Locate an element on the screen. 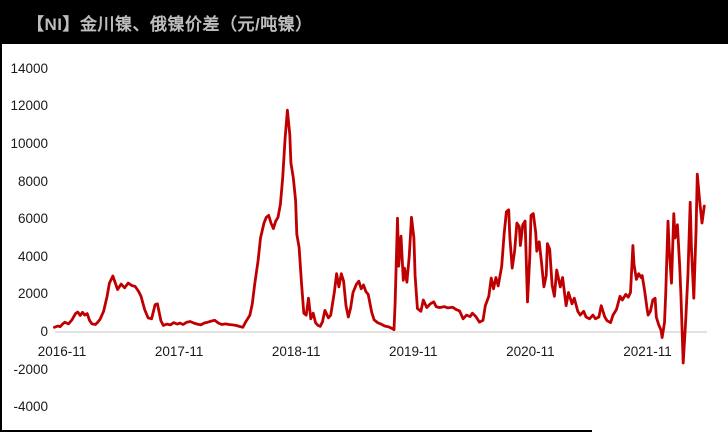  x-axis-tick-label: 2018-11 is located at coordinates (296, 351).